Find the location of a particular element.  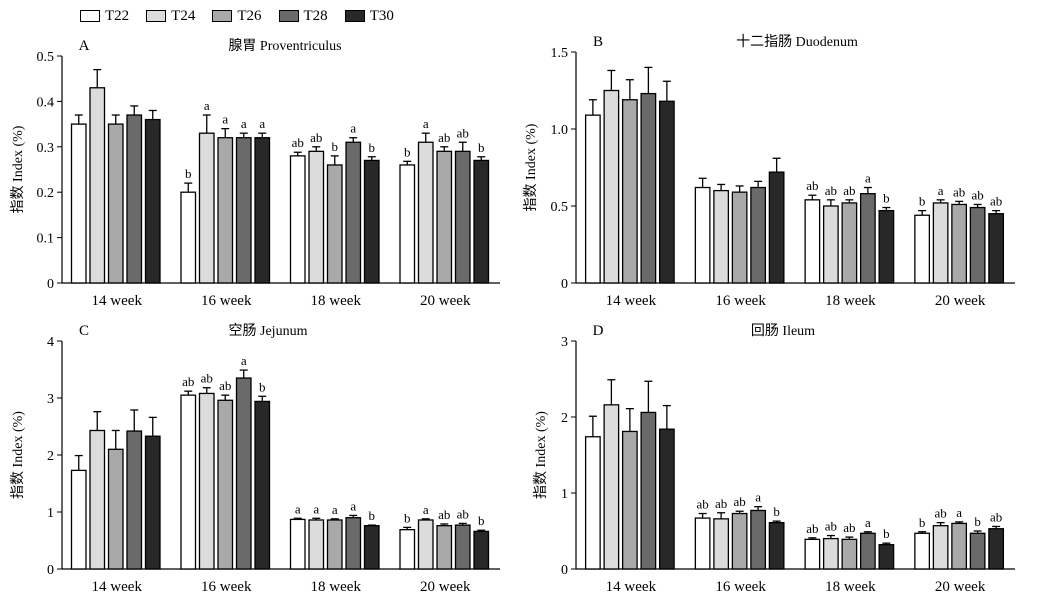

legend-swatch-t22 is located at coordinates (90, 16).